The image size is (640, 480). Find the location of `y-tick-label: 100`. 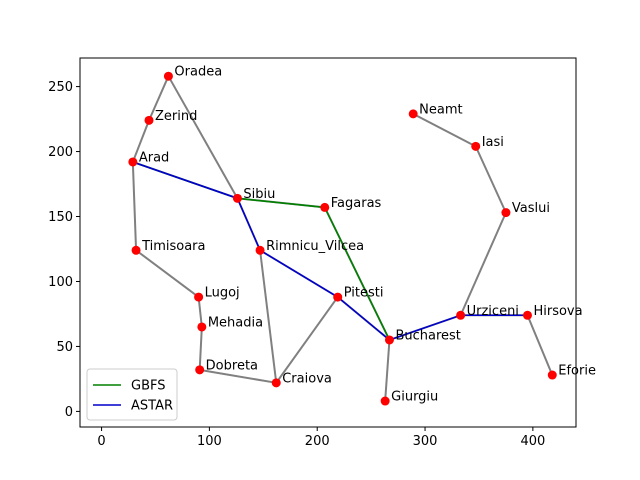

y-tick-label: 100 is located at coordinates (60, 282).